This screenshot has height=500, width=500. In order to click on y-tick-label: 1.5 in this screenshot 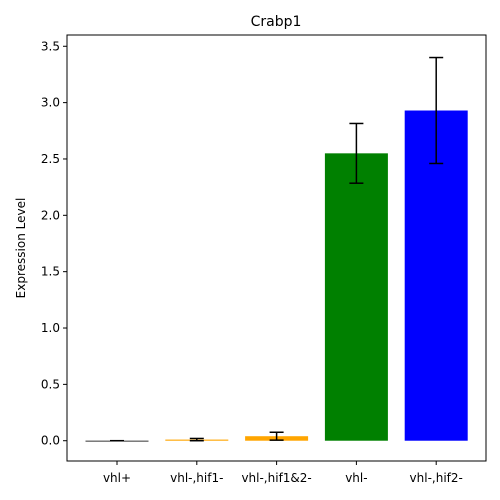, I will do `click(50, 272)`.